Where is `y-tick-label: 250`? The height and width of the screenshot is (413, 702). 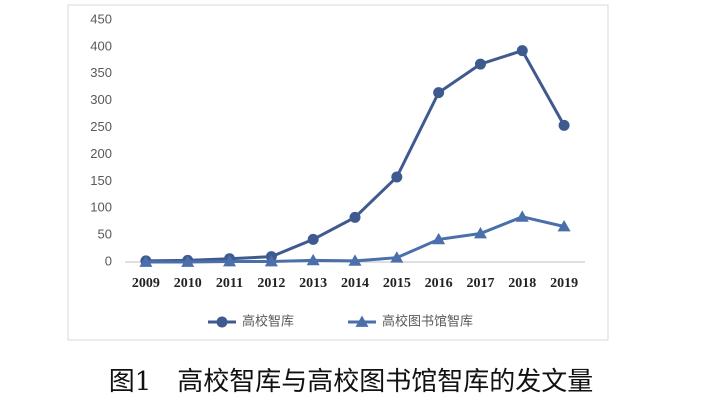 y-tick-label: 250 is located at coordinates (101, 126).